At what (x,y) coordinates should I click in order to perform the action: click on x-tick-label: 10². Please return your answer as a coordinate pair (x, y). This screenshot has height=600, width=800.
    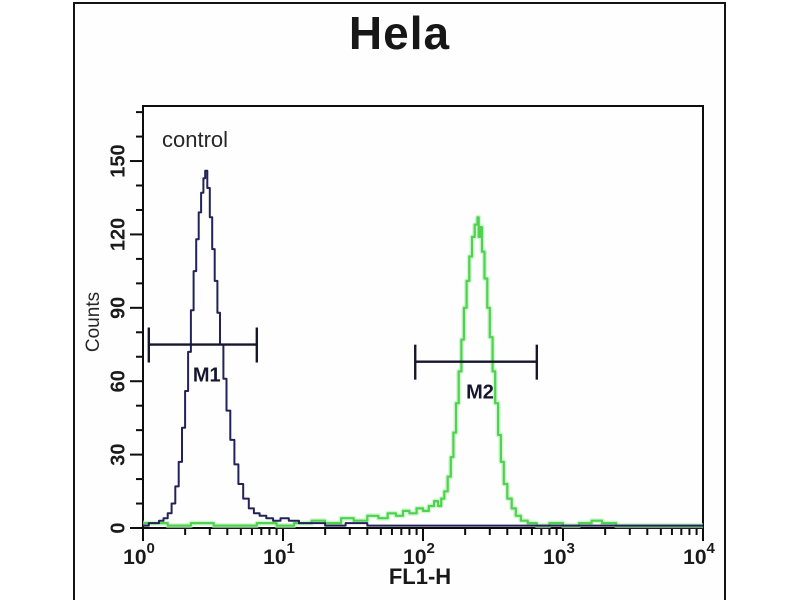
    Looking at the image, I should click on (419, 554).